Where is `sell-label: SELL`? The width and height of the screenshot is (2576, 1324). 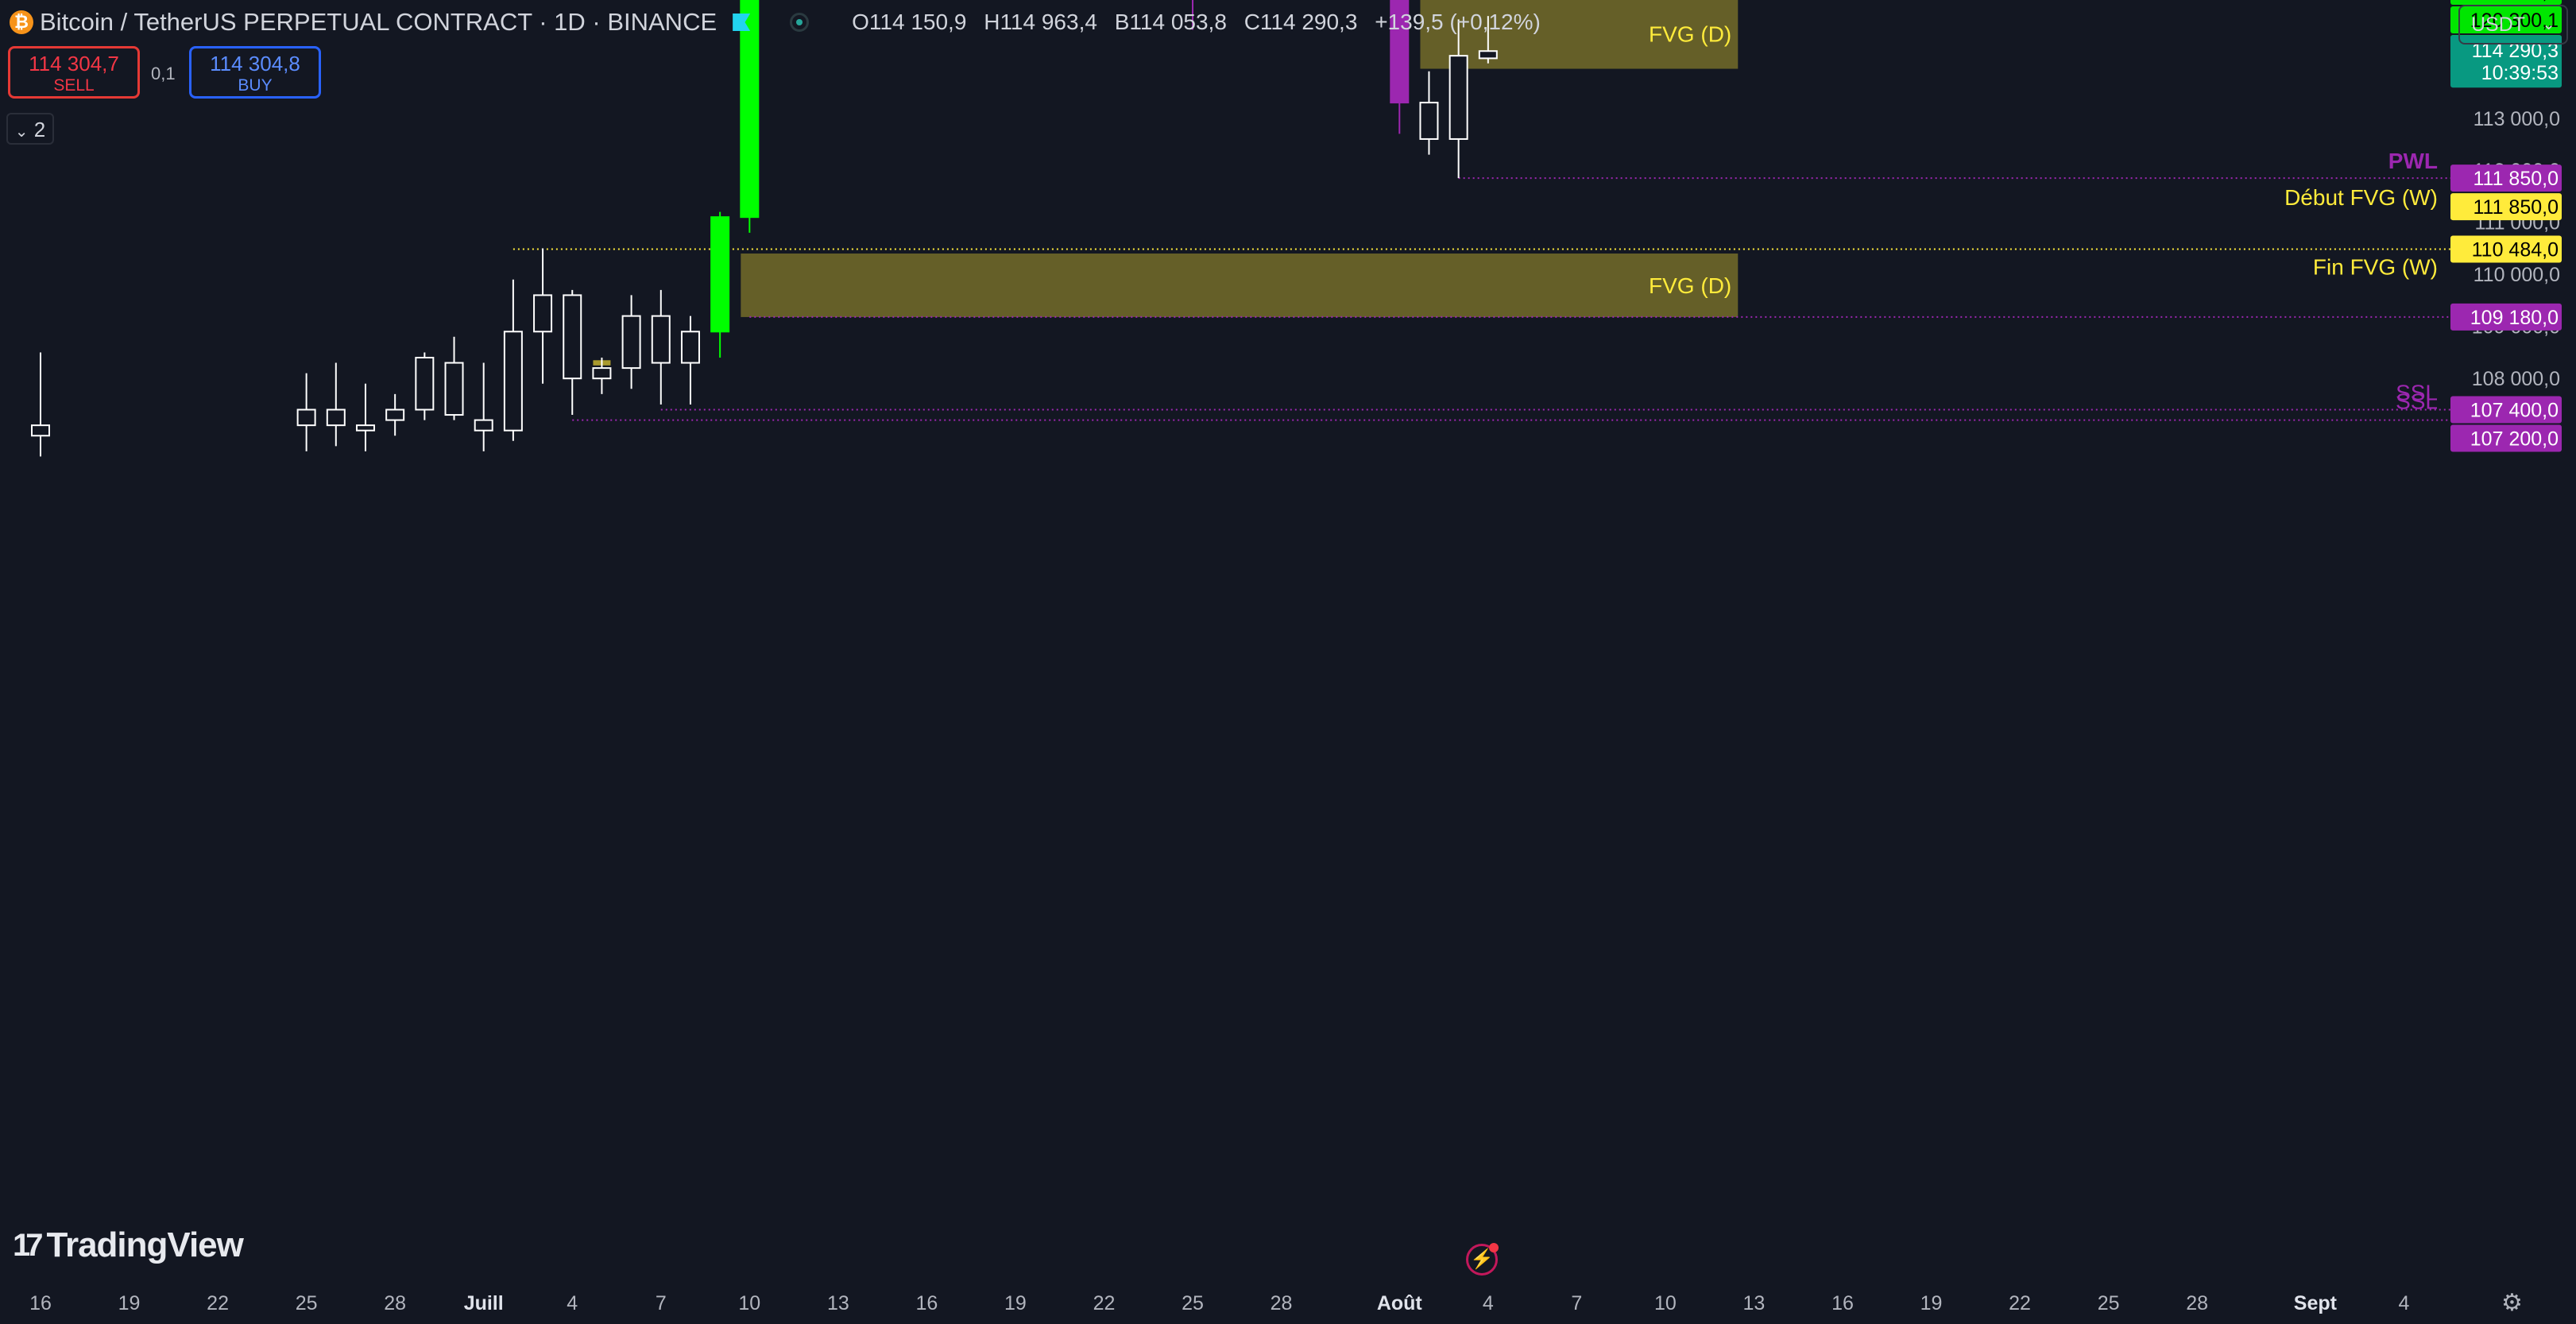 sell-label: SELL is located at coordinates (74, 85).